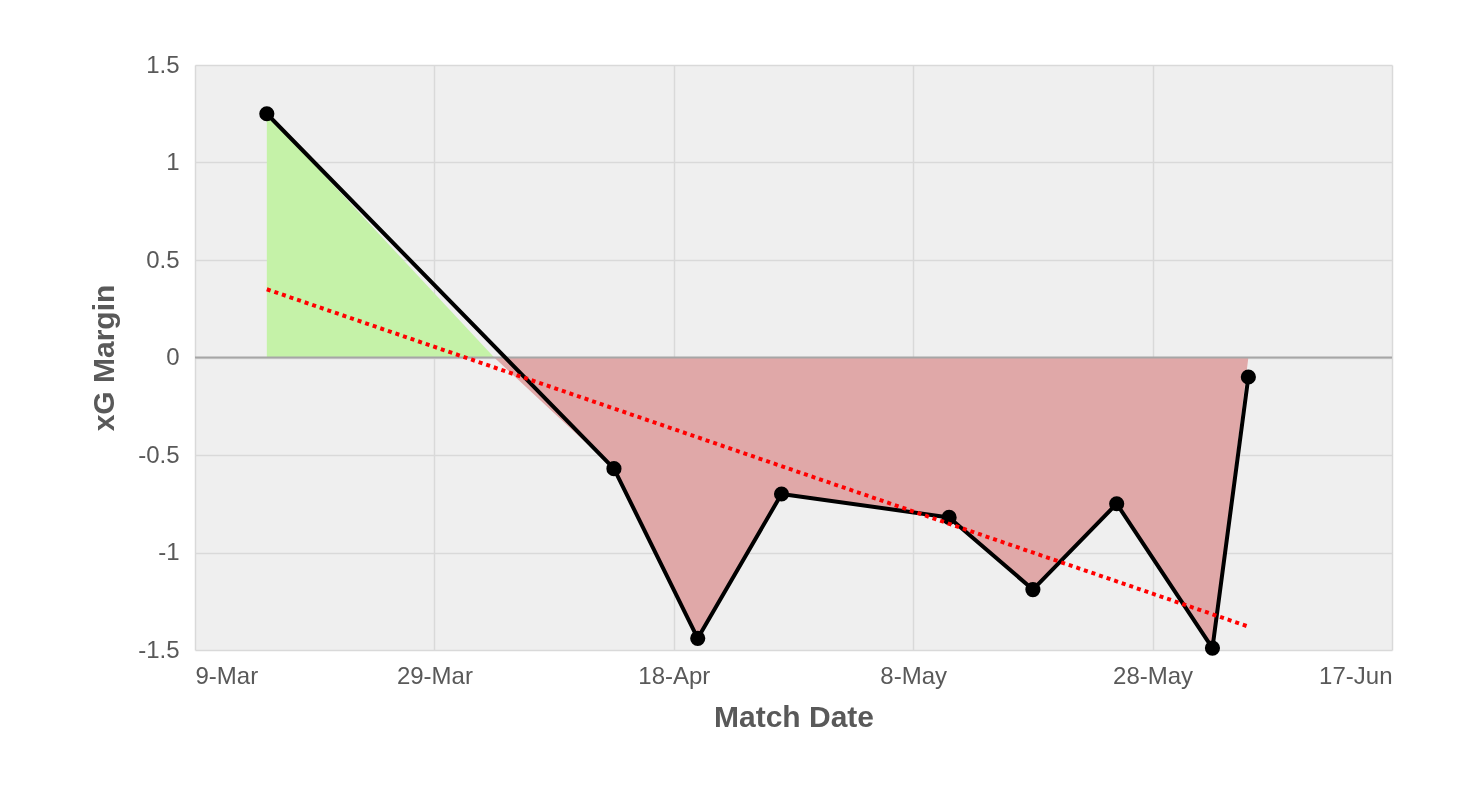  What do you see at coordinates (104, 358) in the screenshot?
I see `y-axis-title: xG Margin` at bounding box center [104, 358].